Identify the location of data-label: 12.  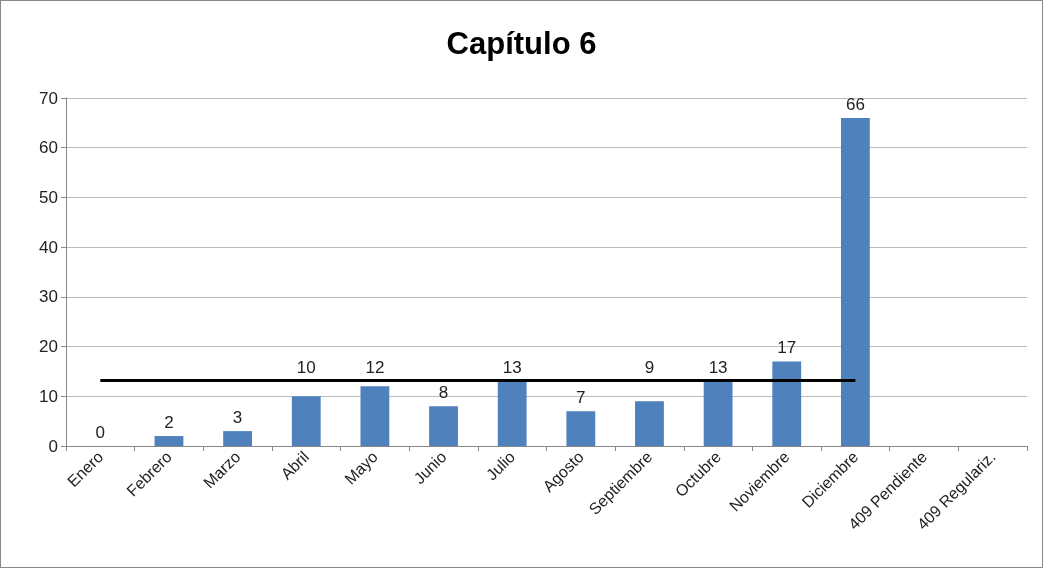
(375, 367).